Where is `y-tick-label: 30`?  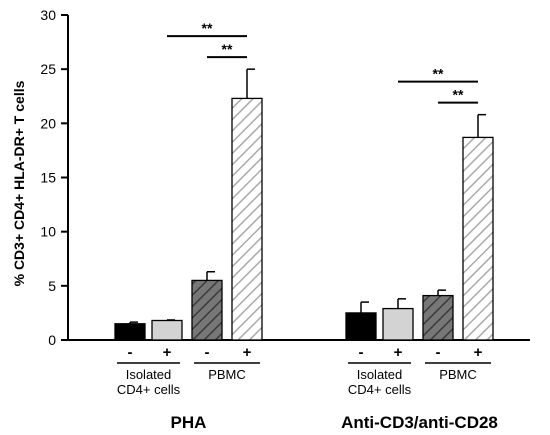
y-tick-label: 30 is located at coordinates (48, 15).